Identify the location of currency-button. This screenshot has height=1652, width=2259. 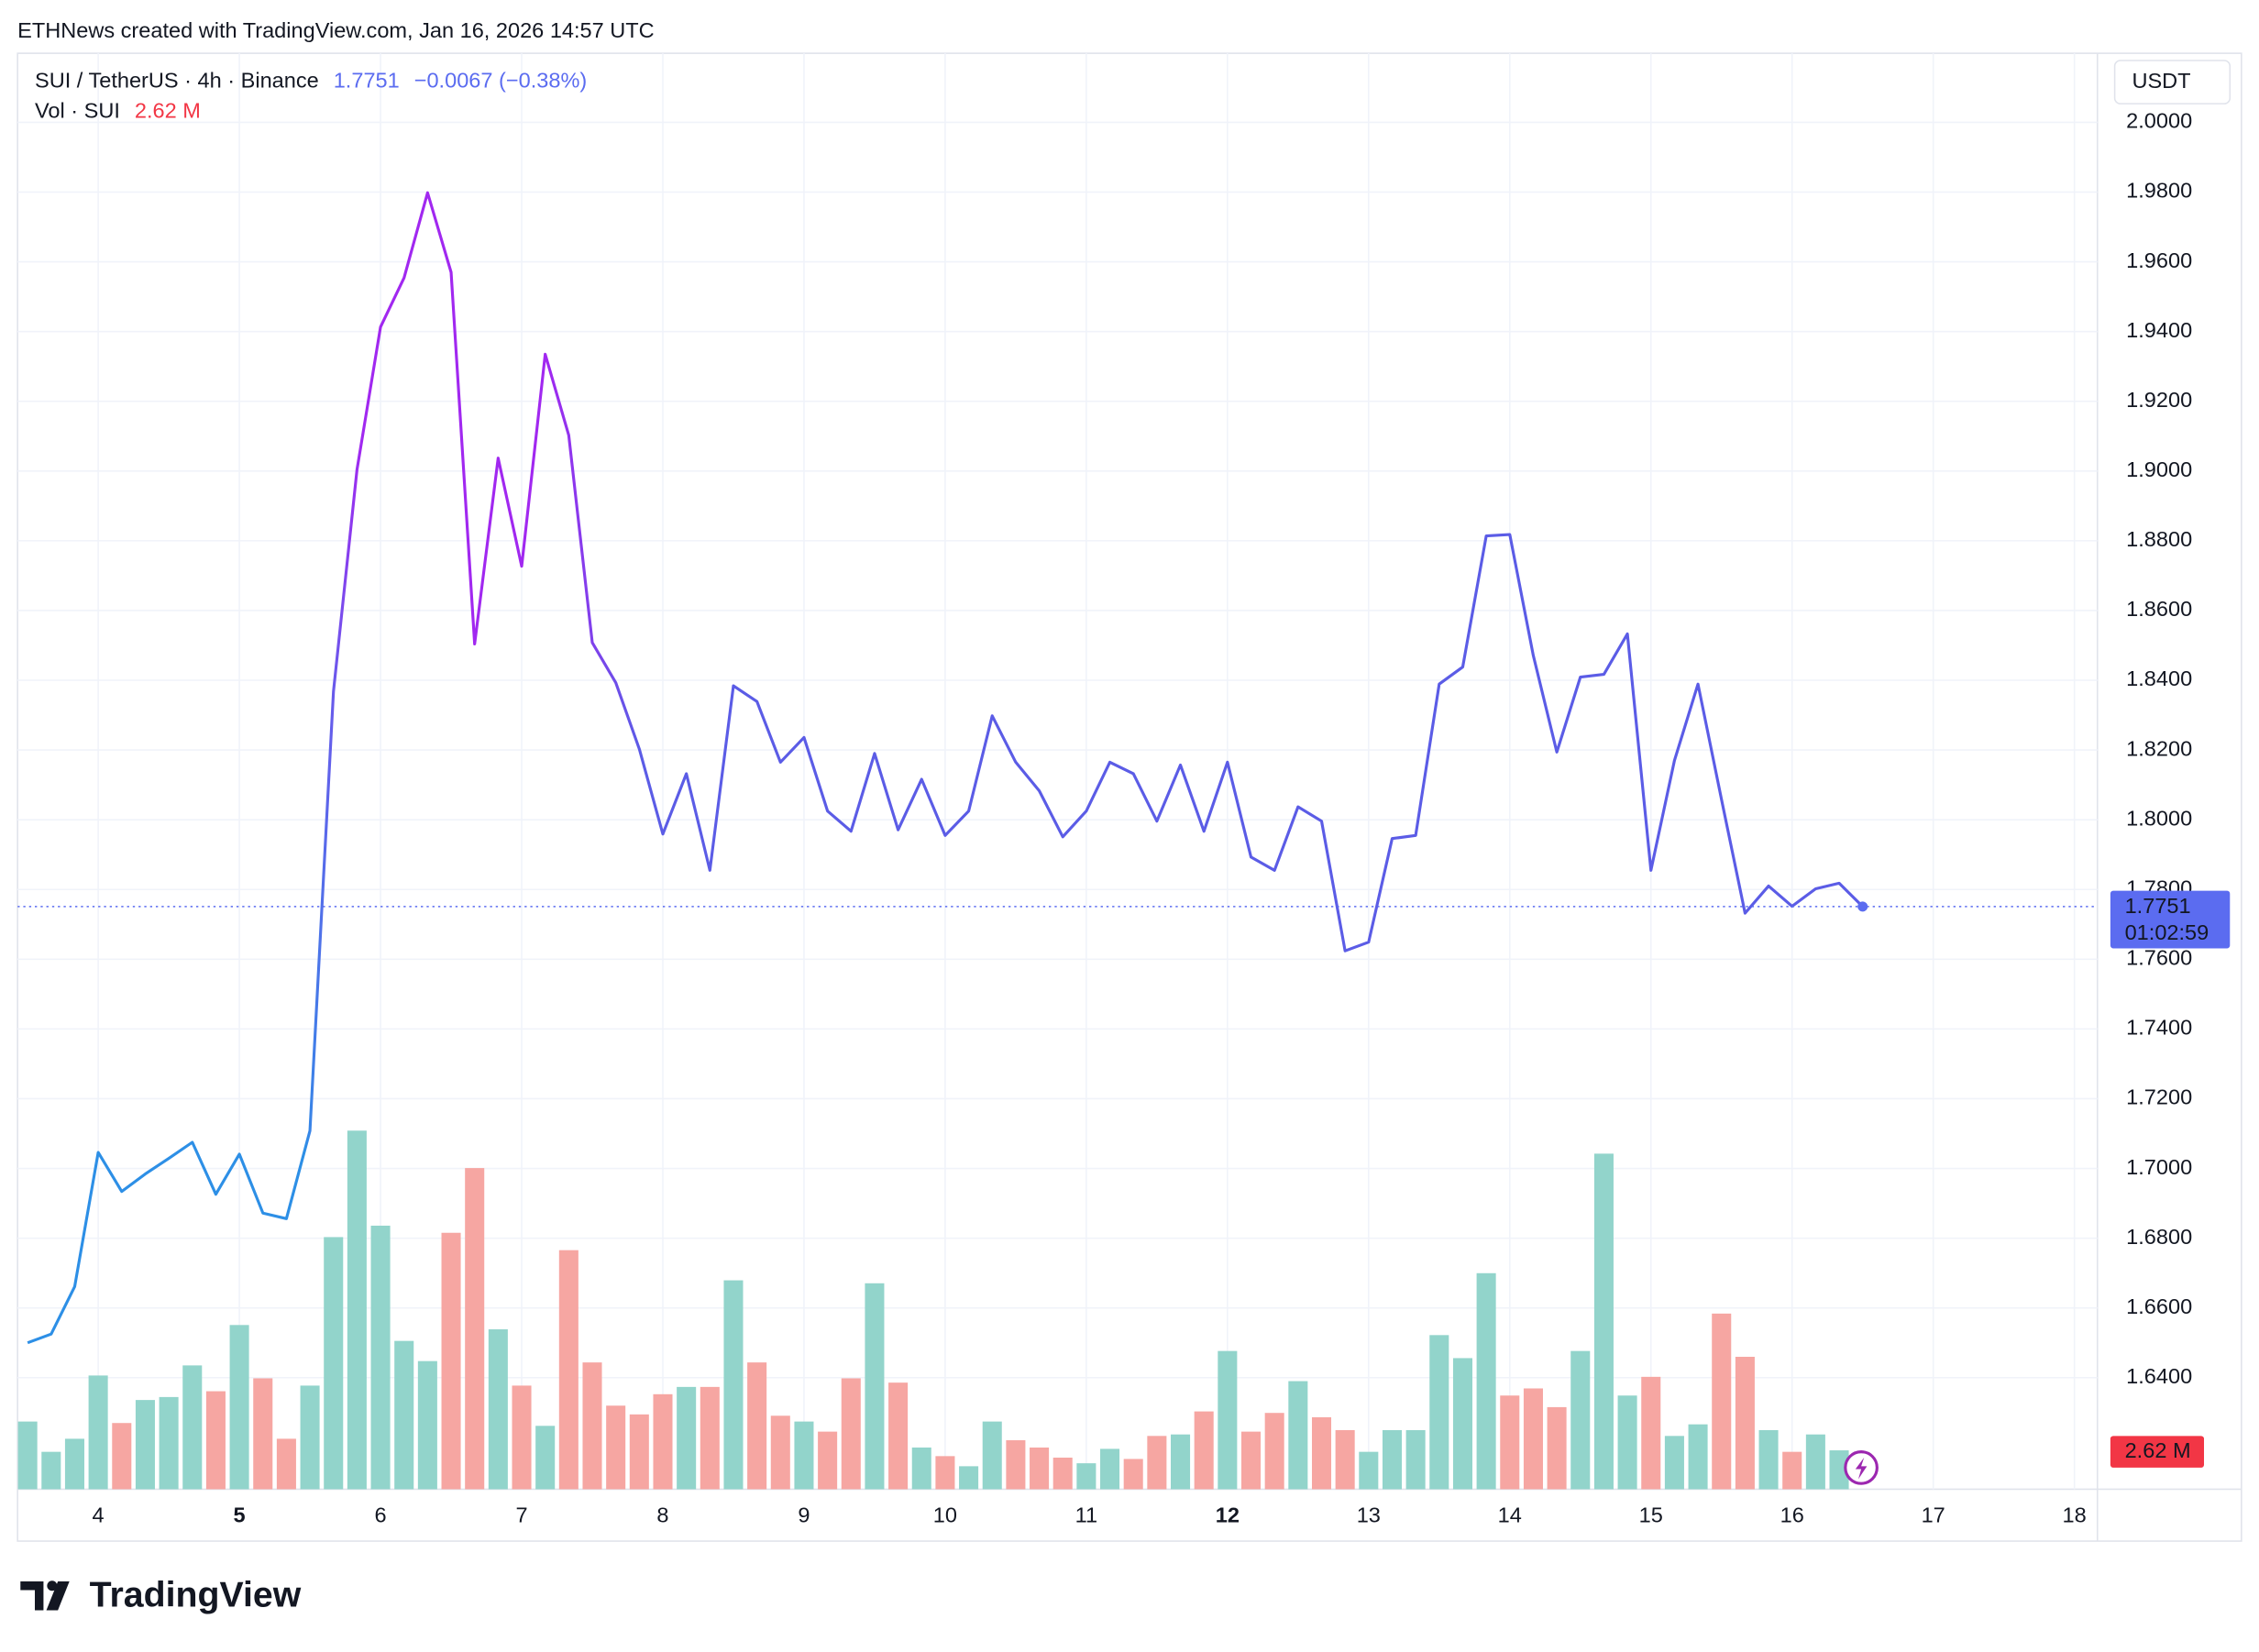
(2172, 82).